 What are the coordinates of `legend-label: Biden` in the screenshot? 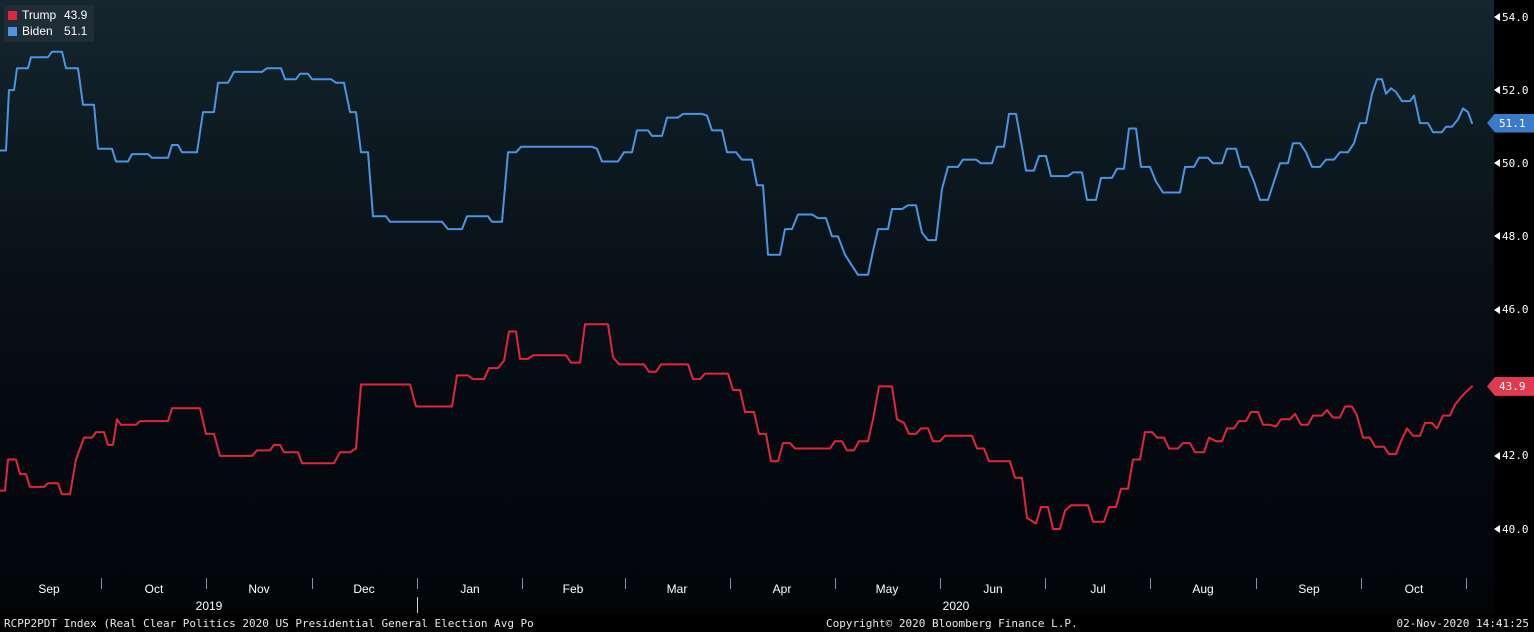 It's located at (37, 31).